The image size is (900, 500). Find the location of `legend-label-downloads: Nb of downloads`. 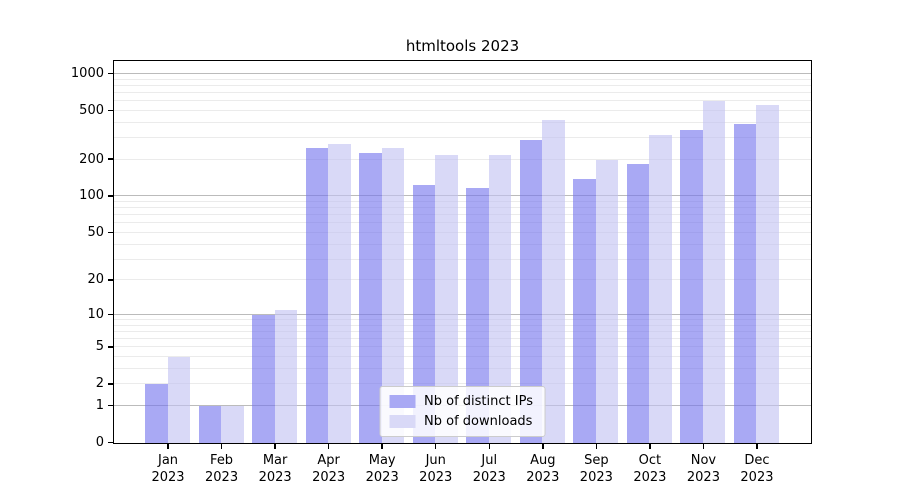

legend-label-downloads: Nb of downloads is located at coordinates (478, 421).